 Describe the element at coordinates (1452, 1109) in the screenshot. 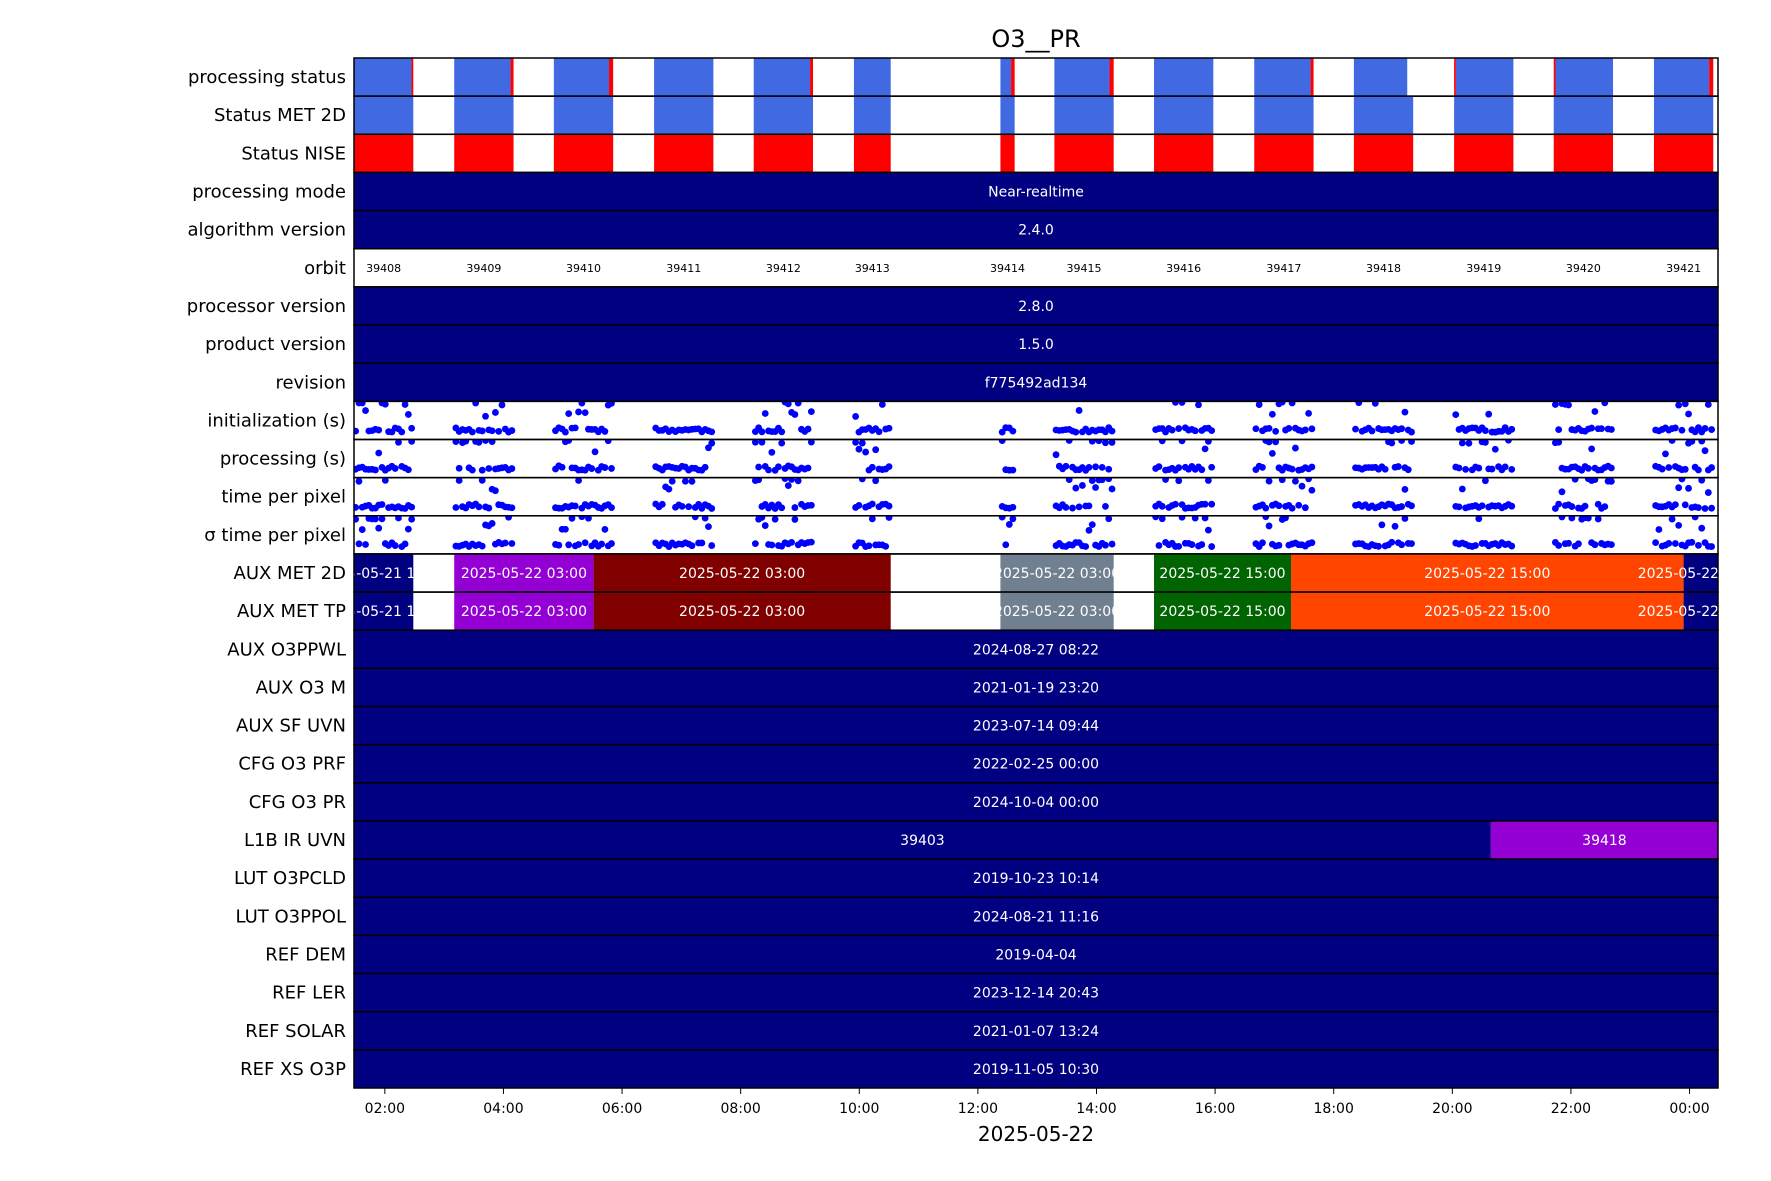

I see `x-tick-label: 20:00` at that location.